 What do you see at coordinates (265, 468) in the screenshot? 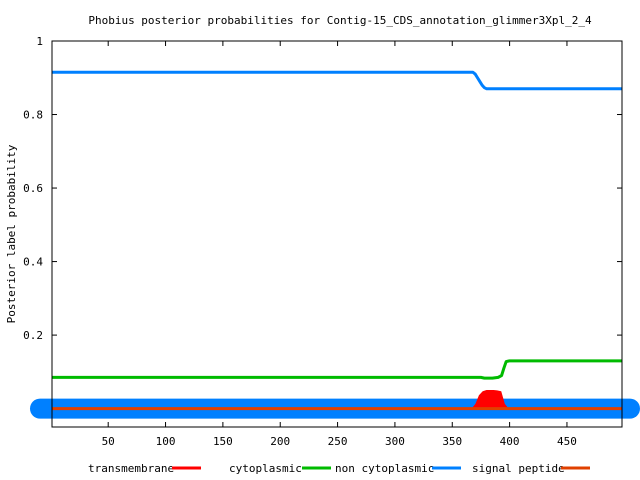
I see `legend-label-cytoplasmic: cytoplasmic` at bounding box center [265, 468].